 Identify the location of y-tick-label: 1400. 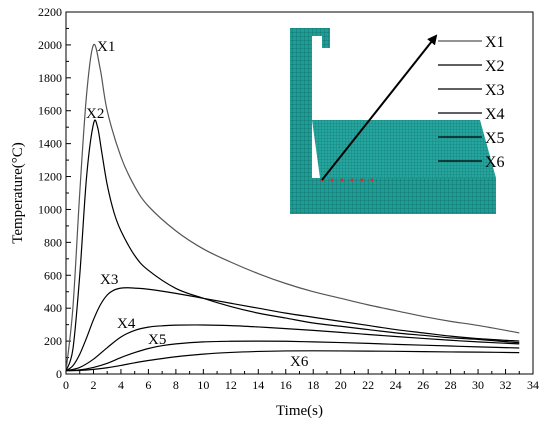
(50, 144).